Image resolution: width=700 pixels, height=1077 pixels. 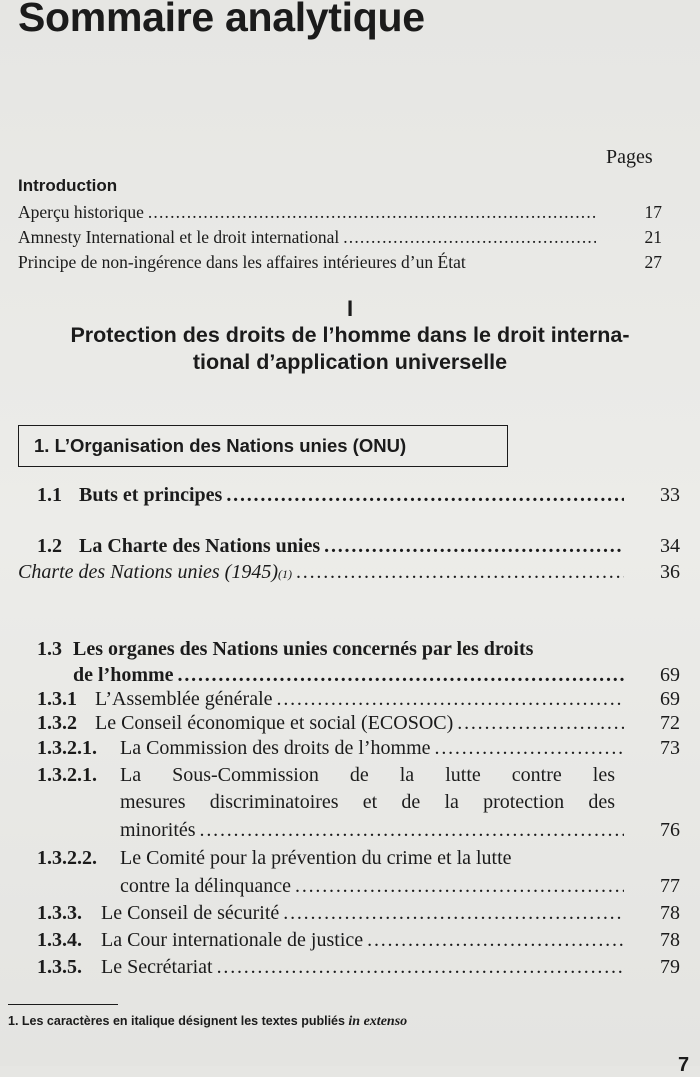 I want to click on entry-number: 1.3.1, so click(x=57, y=699).